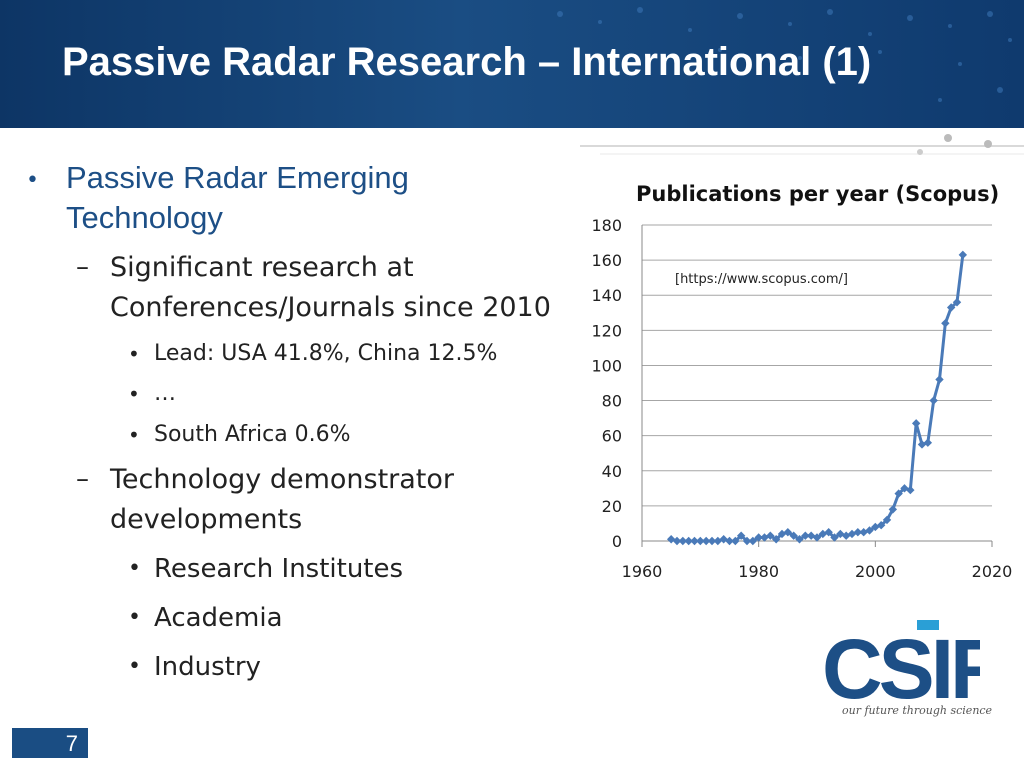 Image resolution: width=1024 pixels, height=768 pixels. What do you see at coordinates (917, 710) in the screenshot?
I see `logo-tagline: our future through science` at bounding box center [917, 710].